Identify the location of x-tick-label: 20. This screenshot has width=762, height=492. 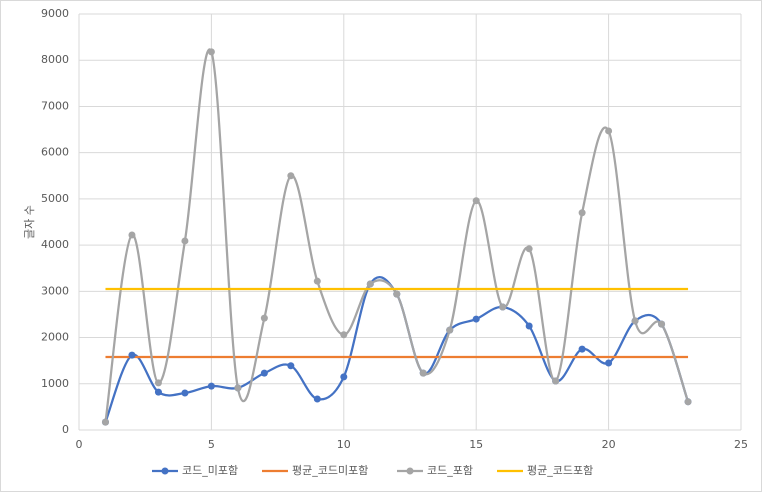
(609, 444).